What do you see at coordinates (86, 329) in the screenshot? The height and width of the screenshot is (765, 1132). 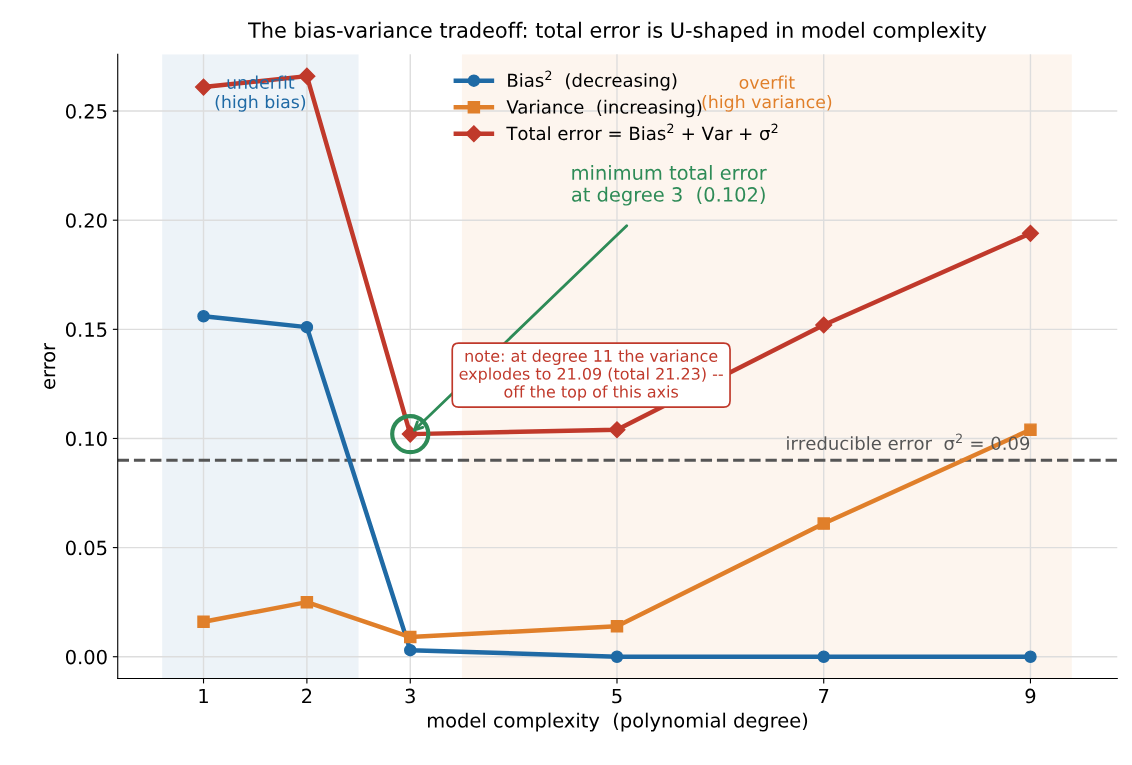 I see `y-tick-label: 0.15` at bounding box center [86, 329].